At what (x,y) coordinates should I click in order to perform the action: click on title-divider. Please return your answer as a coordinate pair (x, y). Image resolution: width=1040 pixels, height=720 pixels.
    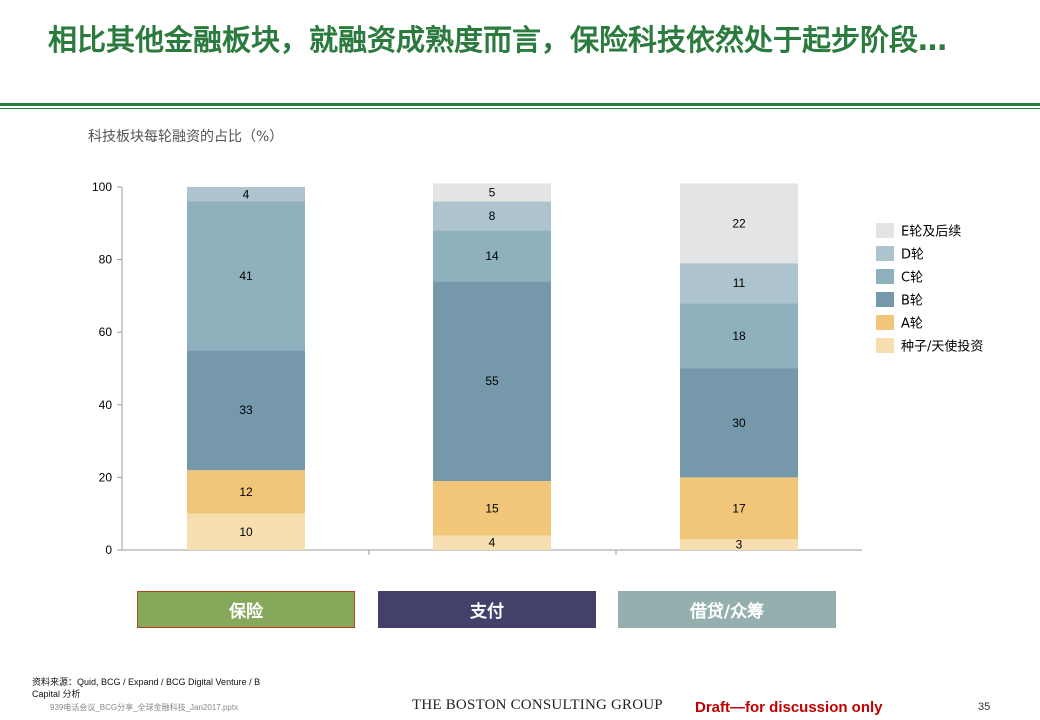
    Looking at the image, I should click on (520, 104).